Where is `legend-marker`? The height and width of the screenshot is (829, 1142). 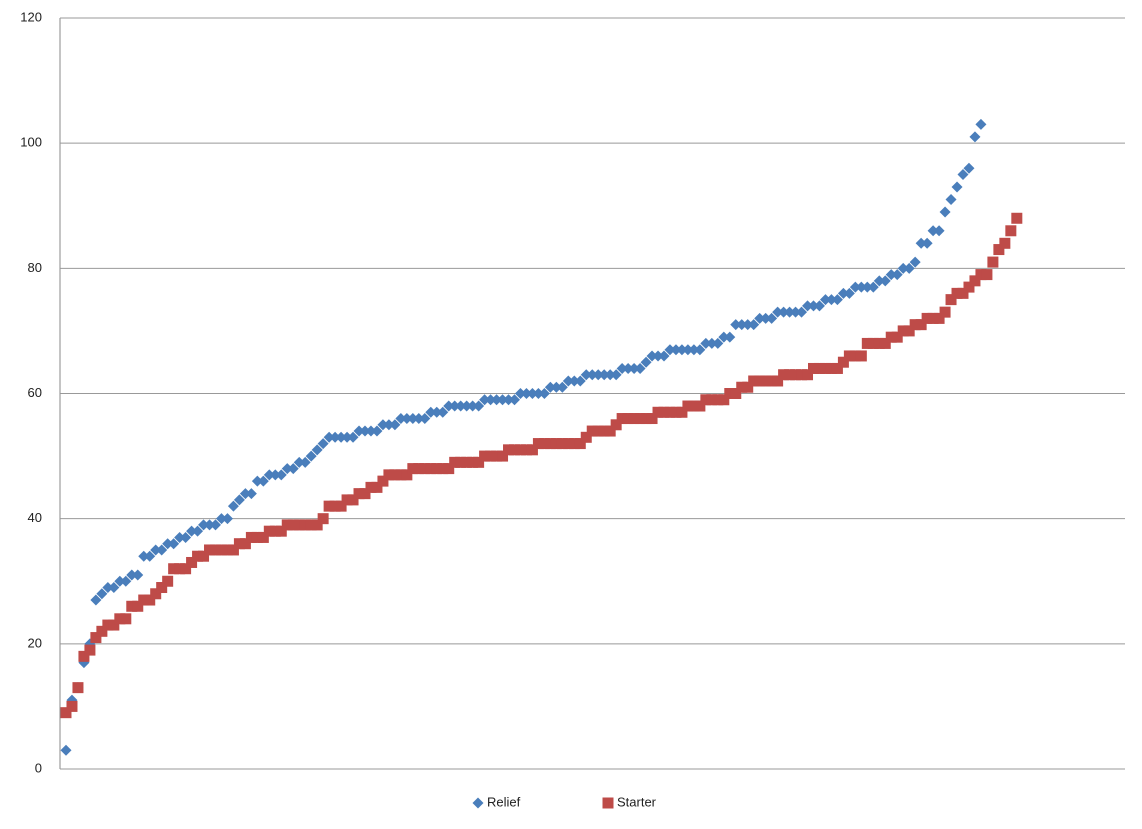
legend-marker is located at coordinates (478, 803).